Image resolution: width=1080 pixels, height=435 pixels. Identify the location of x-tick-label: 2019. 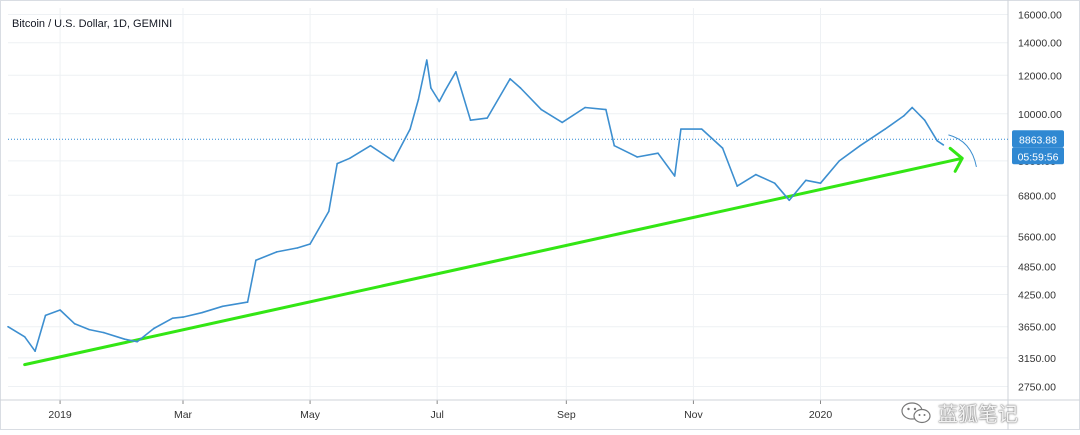
(60, 415).